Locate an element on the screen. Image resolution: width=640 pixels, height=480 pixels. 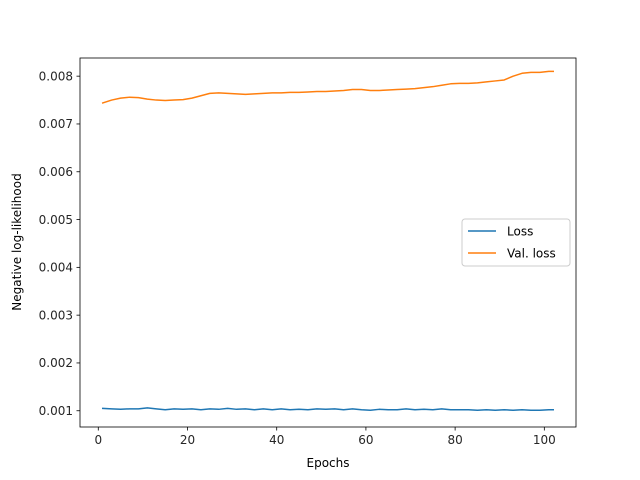
series-line-loss is located at coordinates (327, 409).